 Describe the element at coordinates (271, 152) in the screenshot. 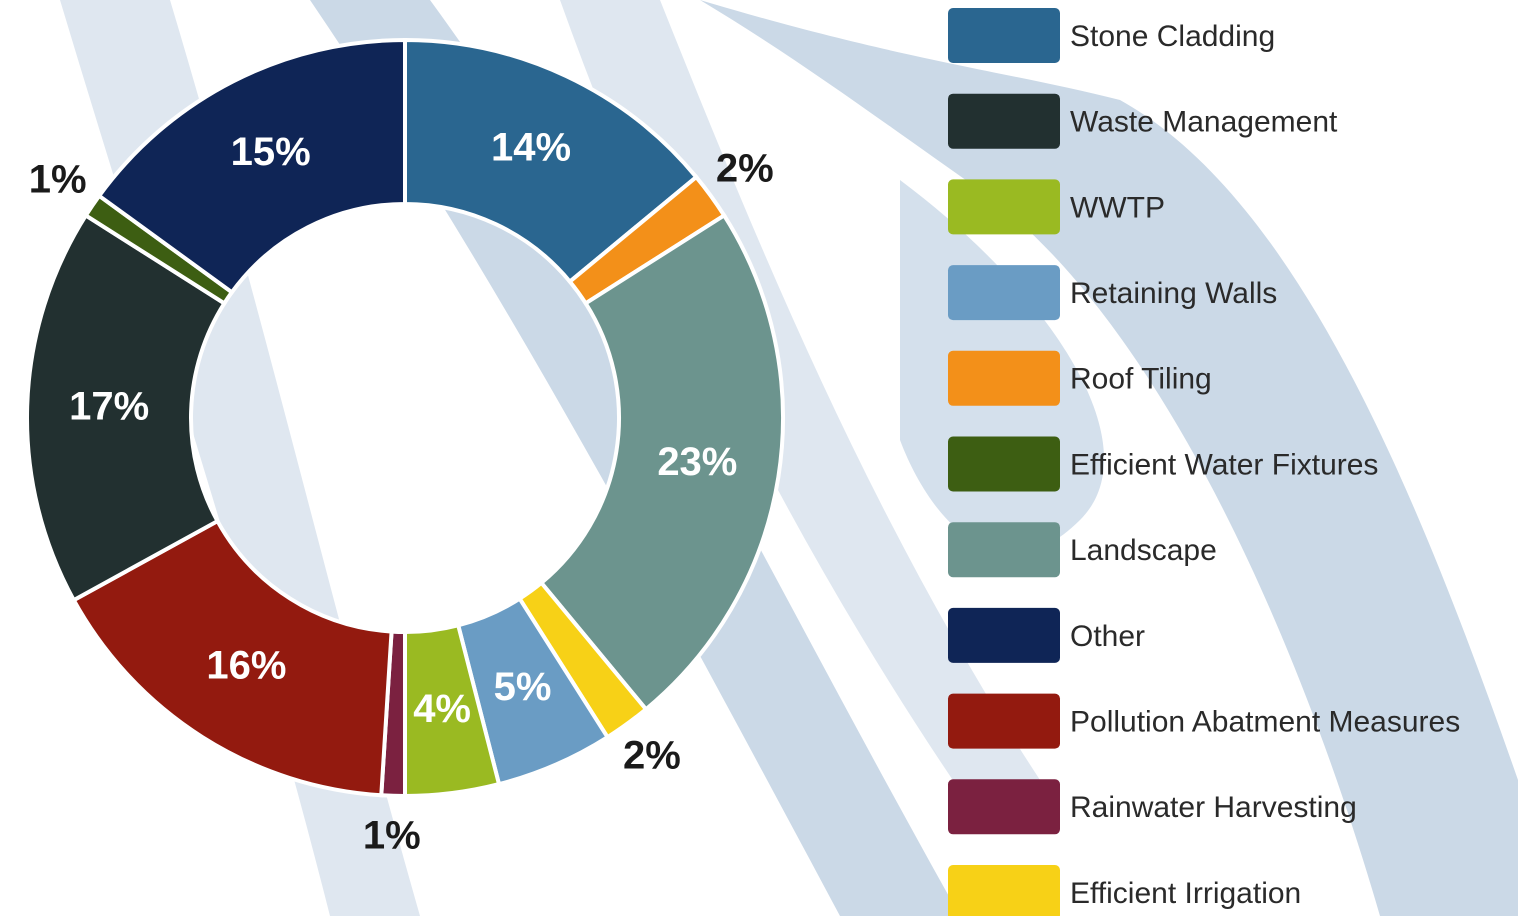

I see `data-label: 15%` at that location.